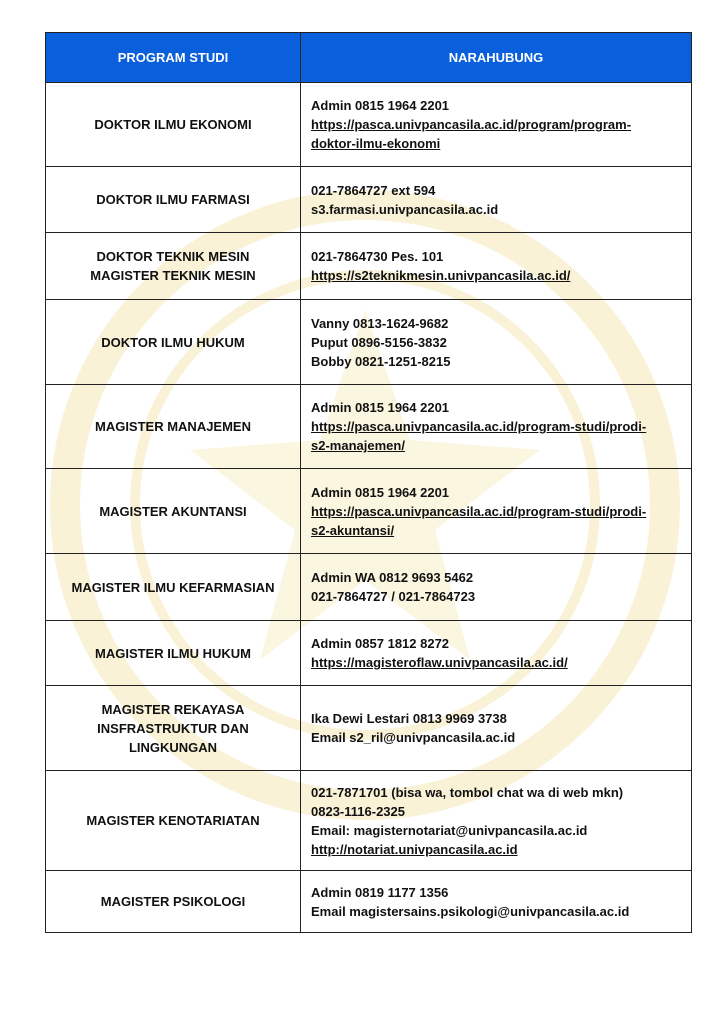  I want to click on contact-line: Puput 0896-5156-3832, so click(379, 342).